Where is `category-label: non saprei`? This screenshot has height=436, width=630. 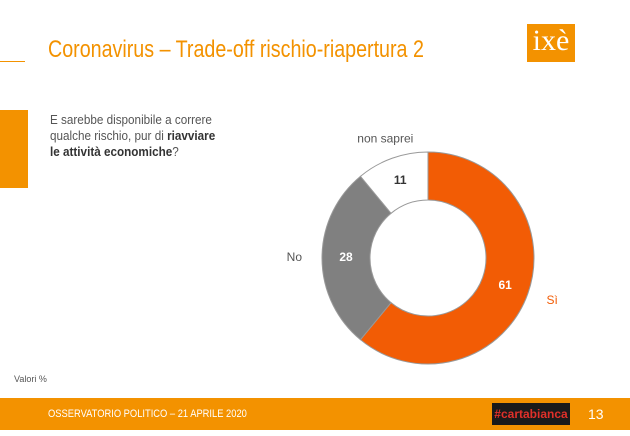
category-label: non saprei is located at coordinates (385, 139).